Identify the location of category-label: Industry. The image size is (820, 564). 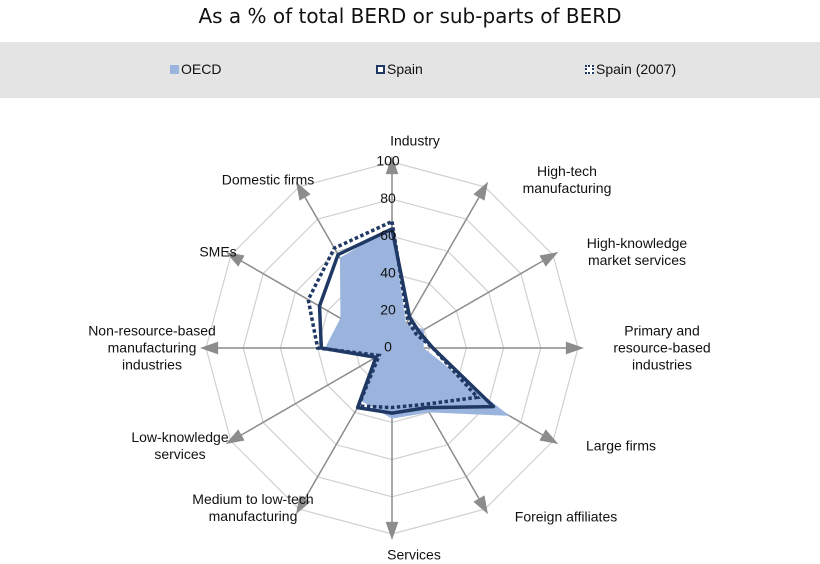
(415, 140).